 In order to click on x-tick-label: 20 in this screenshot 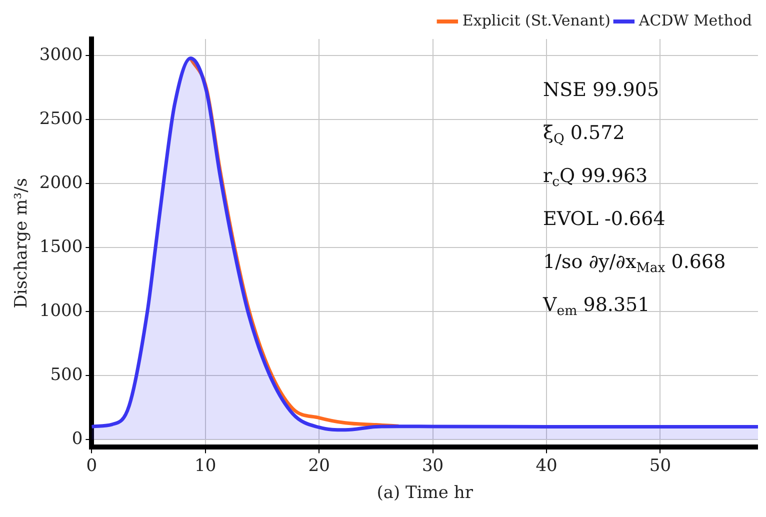, I will do `click(319, 466)`.